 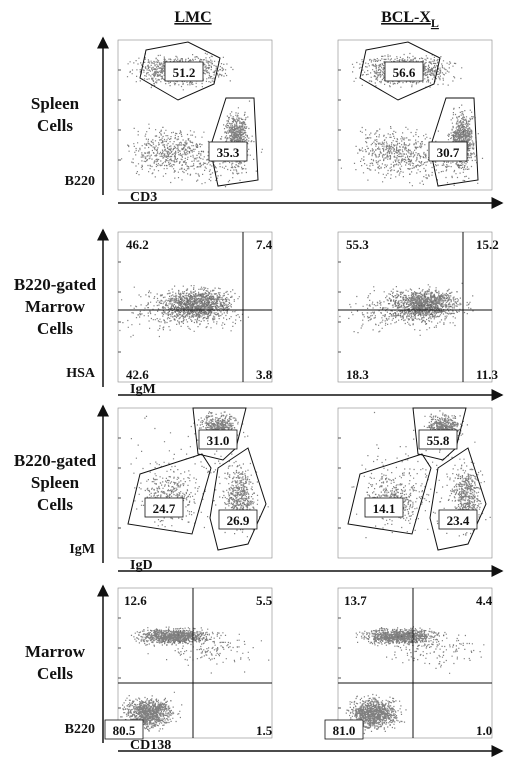 I want to click on gate-percentage: 4.4, so click(x=484, y=600).